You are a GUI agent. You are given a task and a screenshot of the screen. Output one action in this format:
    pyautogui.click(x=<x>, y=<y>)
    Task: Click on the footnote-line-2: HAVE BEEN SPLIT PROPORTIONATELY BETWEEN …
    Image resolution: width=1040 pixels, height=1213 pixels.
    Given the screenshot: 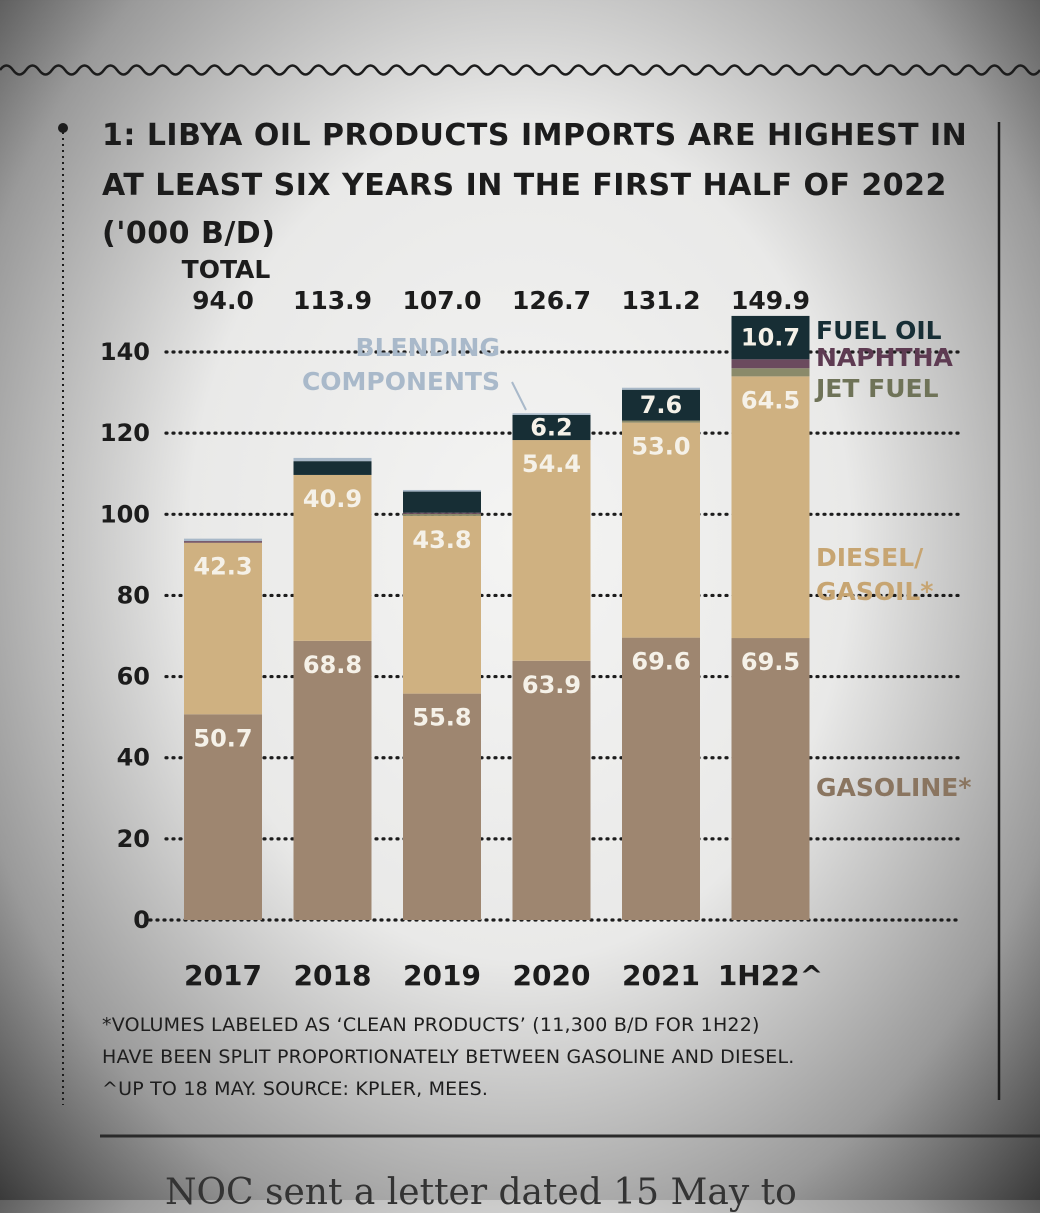 What is the action you would take?
    pyautogui.click(x=448, y=1057)
    